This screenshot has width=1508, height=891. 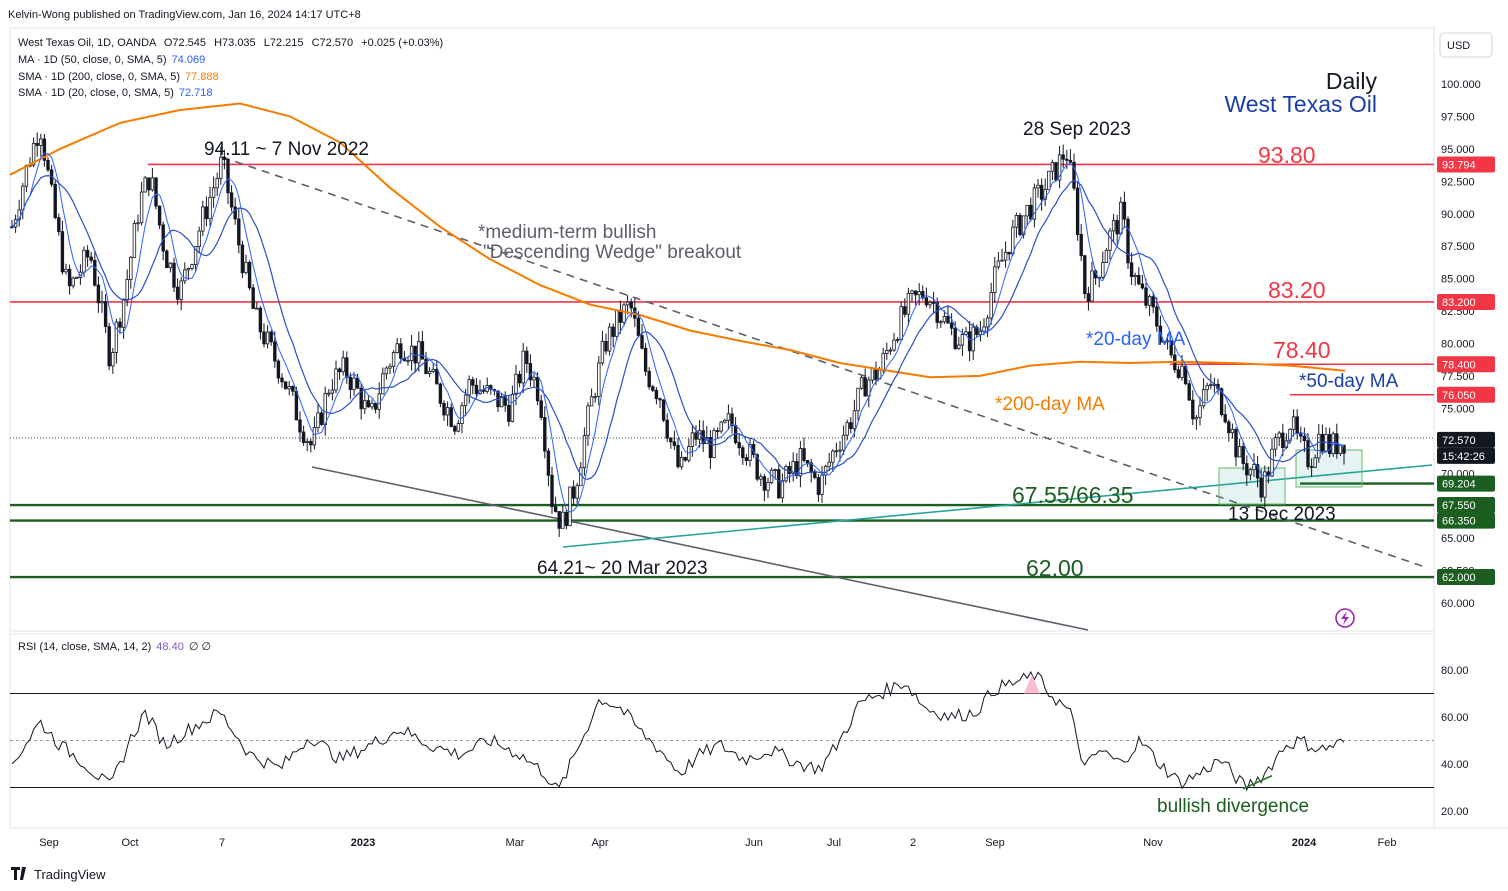 I want to click on jan-consolidation-box, so click(x=1329, y=468).